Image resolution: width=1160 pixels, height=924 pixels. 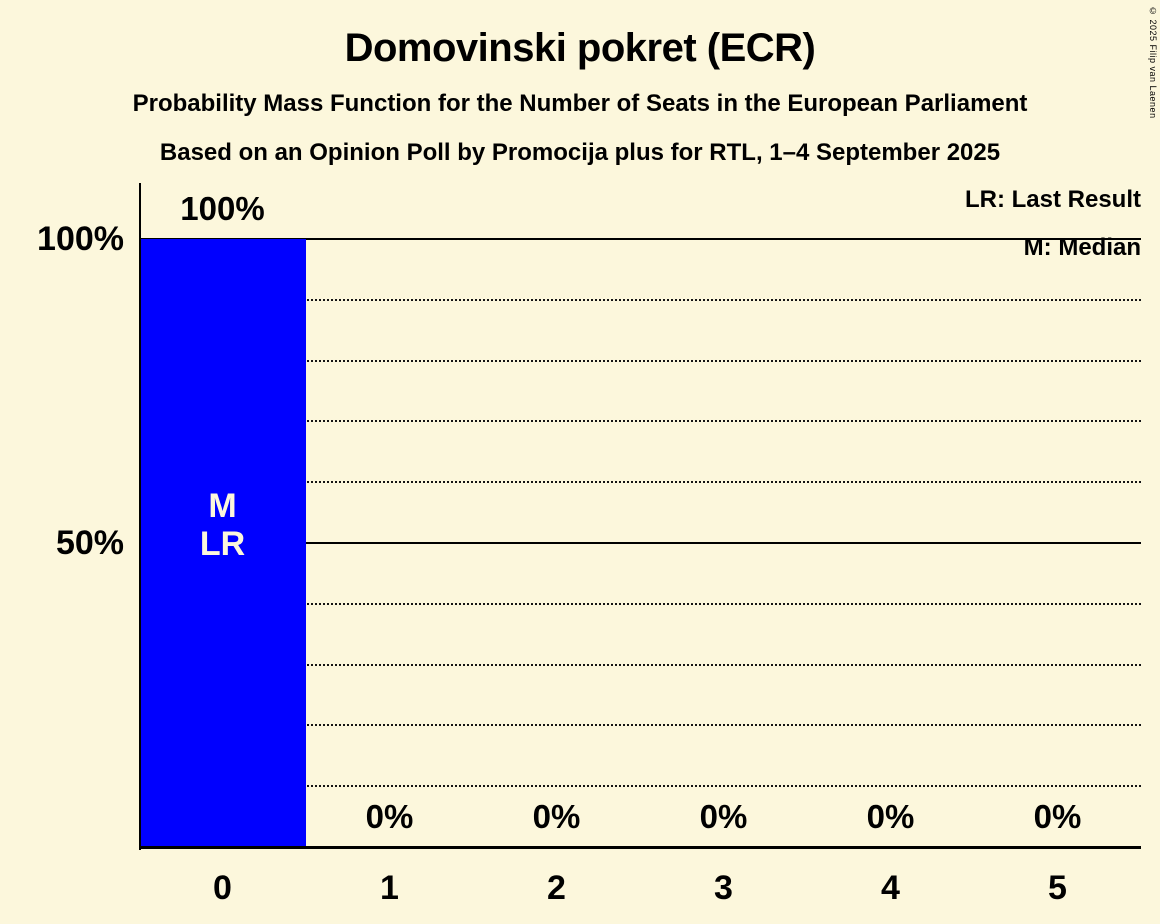 What do you see at coordinates (1052, 199) in the screenshot?
I see `legend-last-result: LR: Last Result` at bounding box center [1052, 199].